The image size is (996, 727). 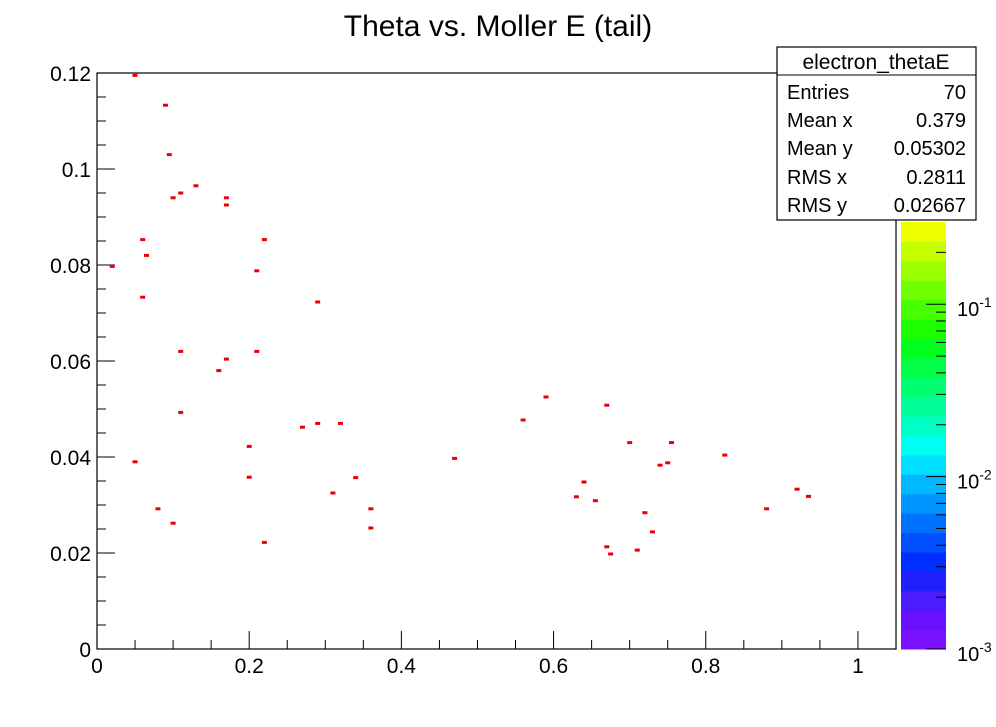 I want to click on y-axis-tick-label: 0.1, so click(x=76, y=170).